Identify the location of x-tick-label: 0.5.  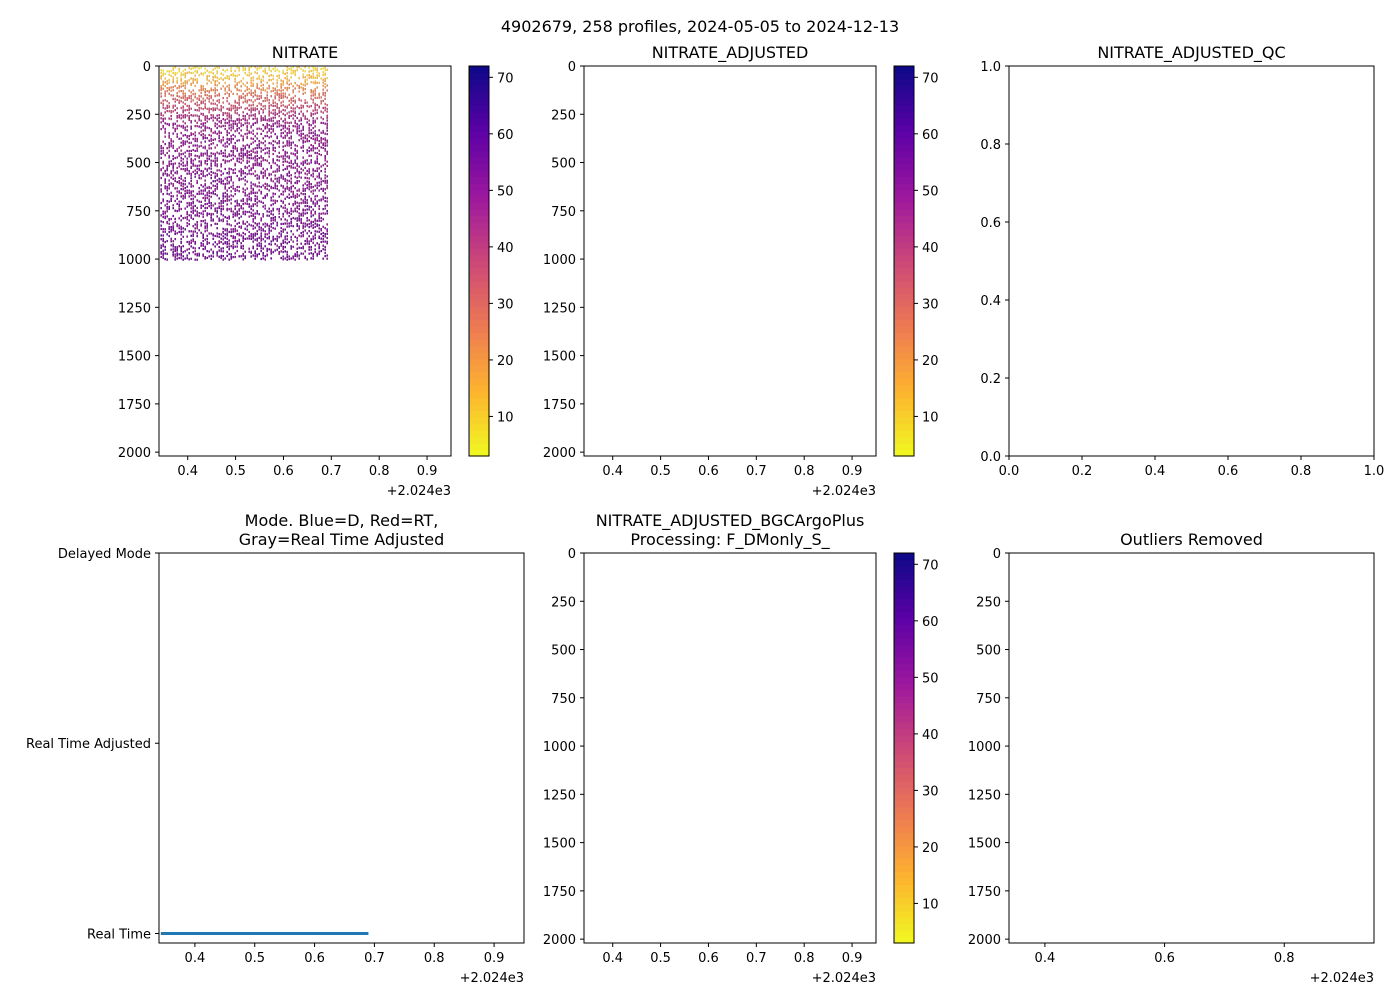
(235, 471).